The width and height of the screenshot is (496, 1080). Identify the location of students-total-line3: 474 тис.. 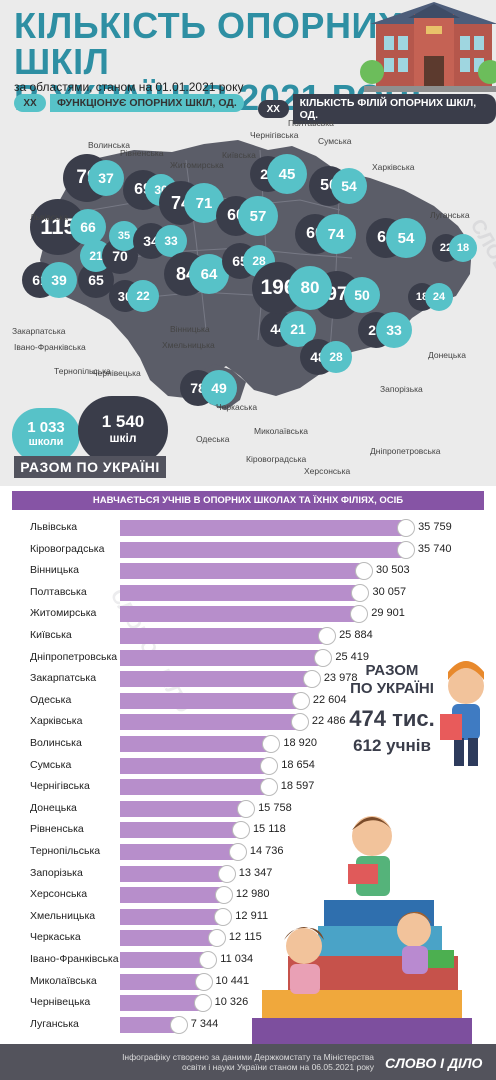
(392, 718).